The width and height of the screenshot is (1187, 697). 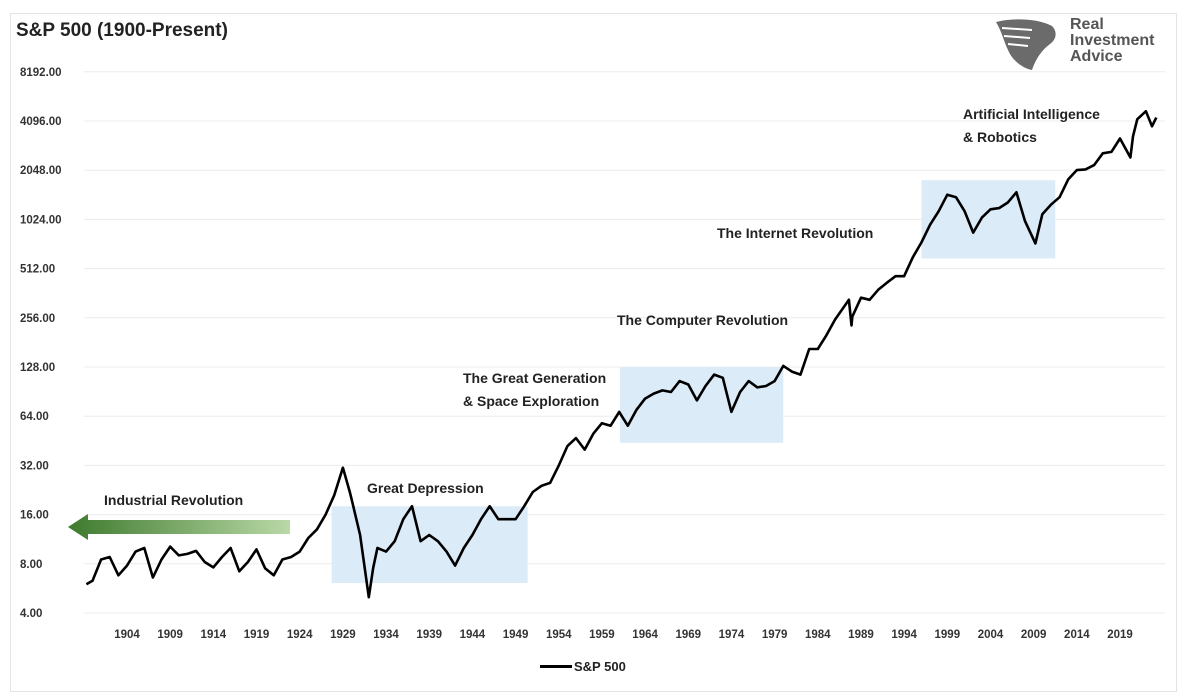 What do you see at coordinates (34, 417) in the screenshot?
I see `y-tick-label: 64.00` at bounding box center [34, 417].